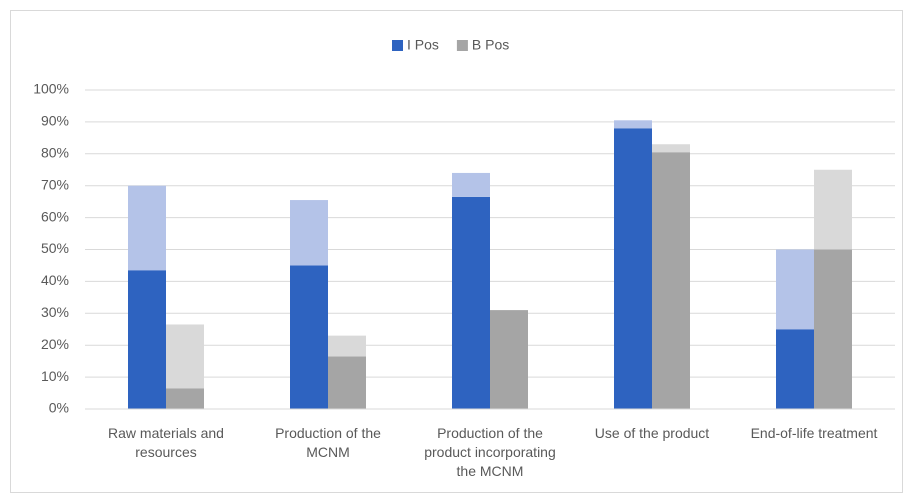  Describe the element at coordinates (55, 376) in the screenshot. I see `y-tick-label: 10%` at that location.